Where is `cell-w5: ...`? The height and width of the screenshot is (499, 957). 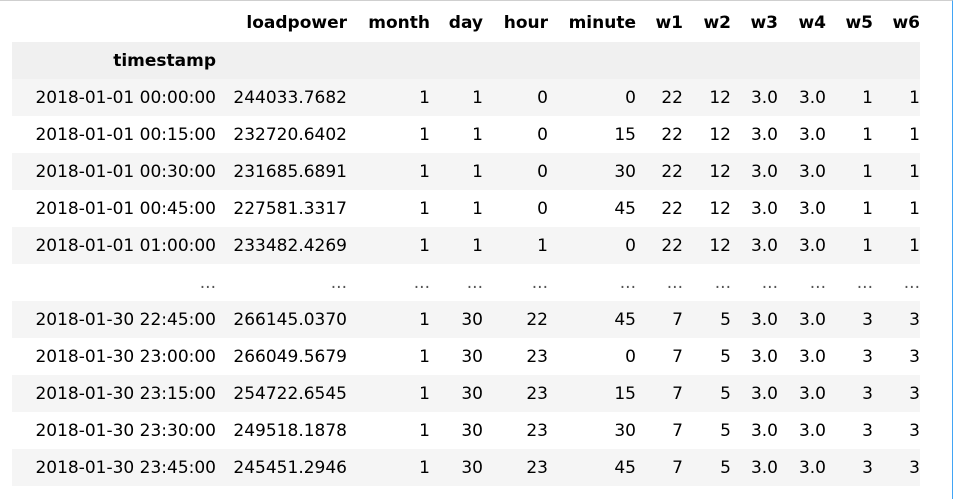
cell-w5: ... is located at coordinates (864, 282).